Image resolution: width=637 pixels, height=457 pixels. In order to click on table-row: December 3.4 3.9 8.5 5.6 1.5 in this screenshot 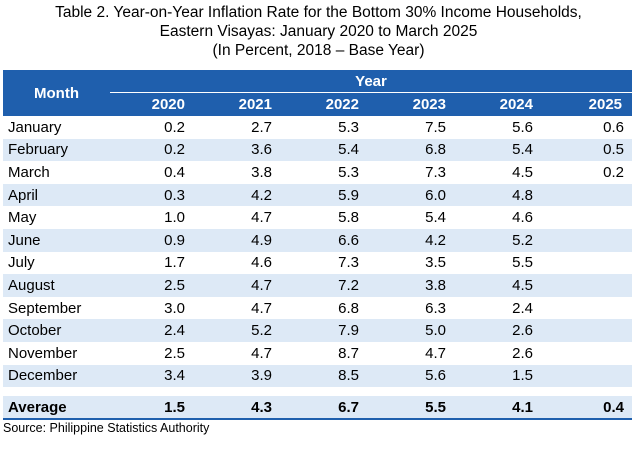, I will do `click(318, 376)`.